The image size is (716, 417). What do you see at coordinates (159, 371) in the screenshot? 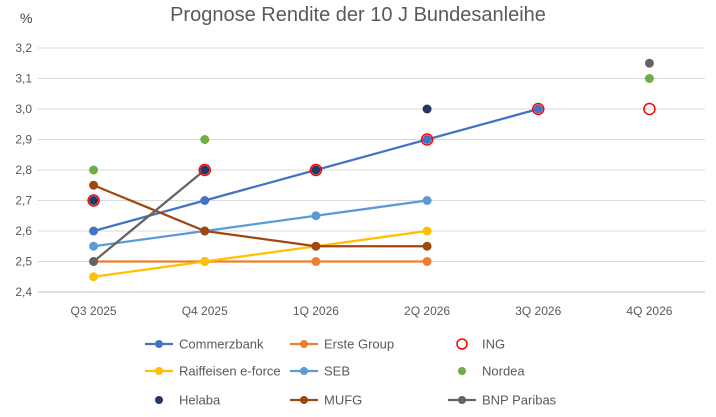
I see `legend-marker-raiffeisen-e-force` at bounding box center [159, 371].